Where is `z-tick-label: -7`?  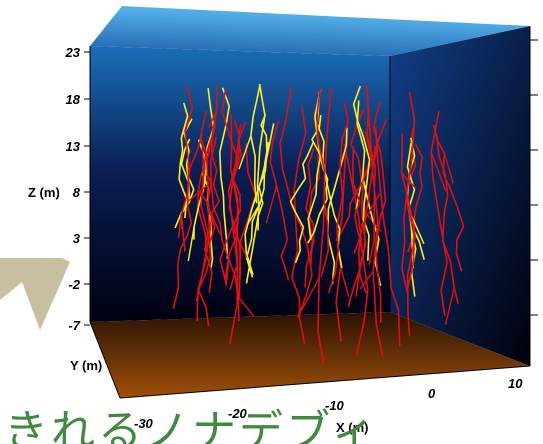
z-tick-label: -7 is located at coordinates (74, 325).